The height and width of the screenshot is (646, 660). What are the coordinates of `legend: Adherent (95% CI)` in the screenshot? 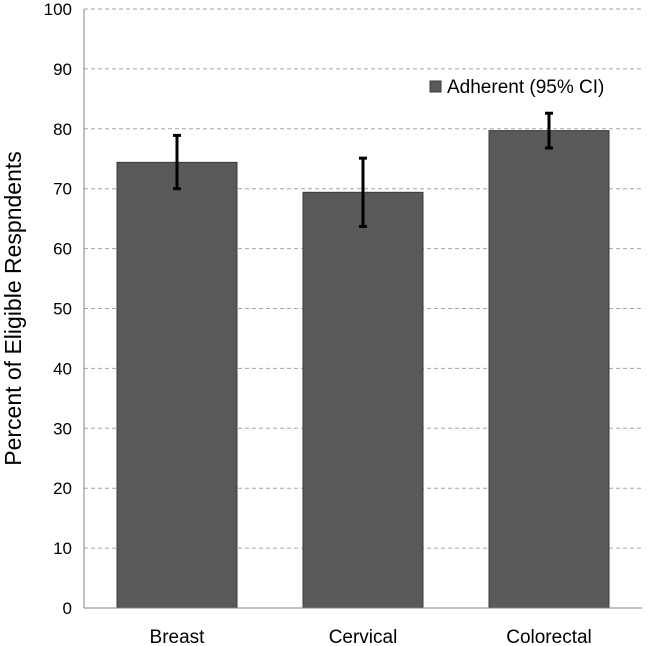 It's located at (516, 87).